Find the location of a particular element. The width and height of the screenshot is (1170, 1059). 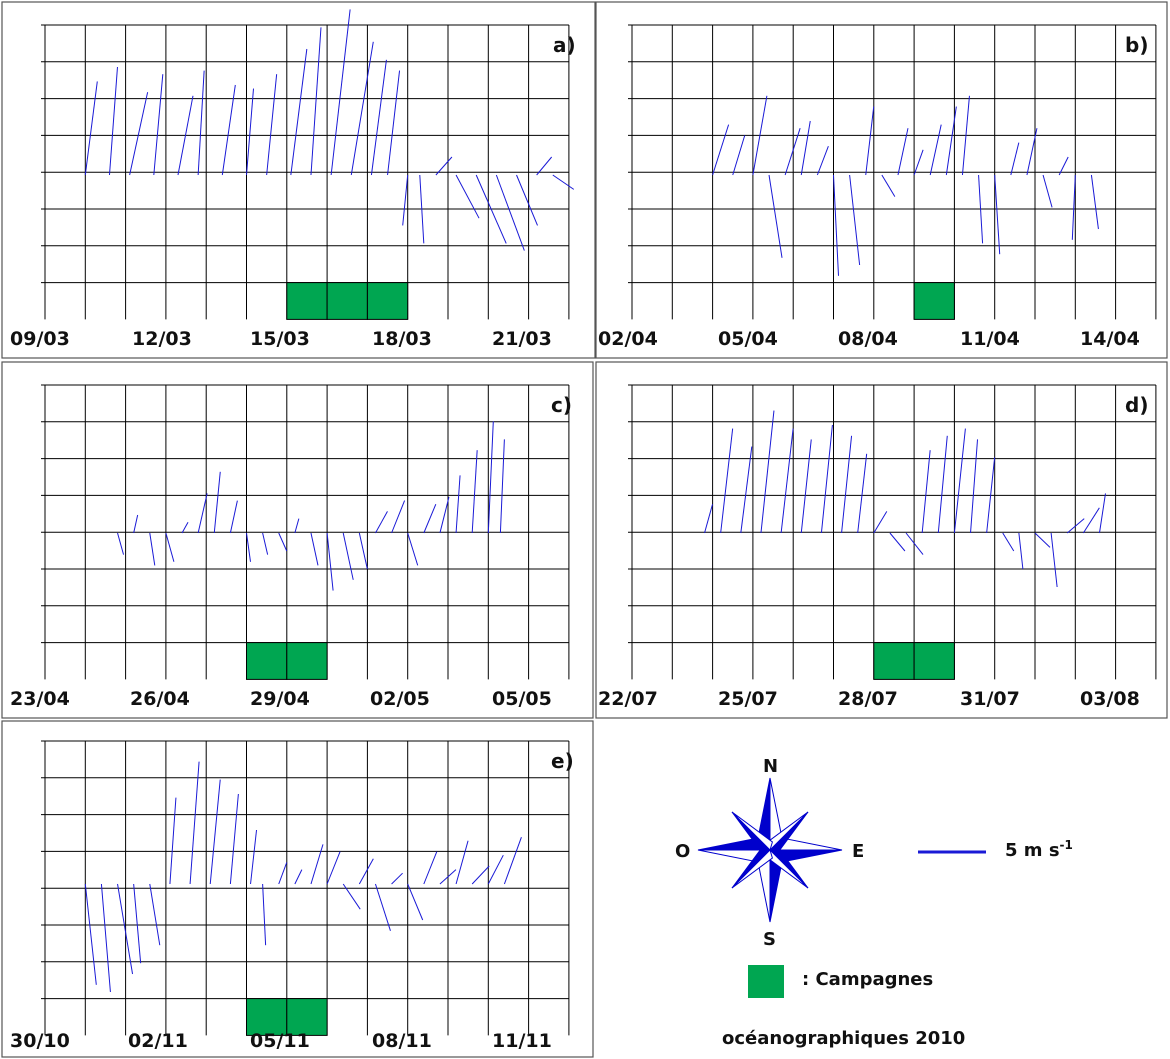

x-tick-label: 22/07 is located at coordinates (628, 699).